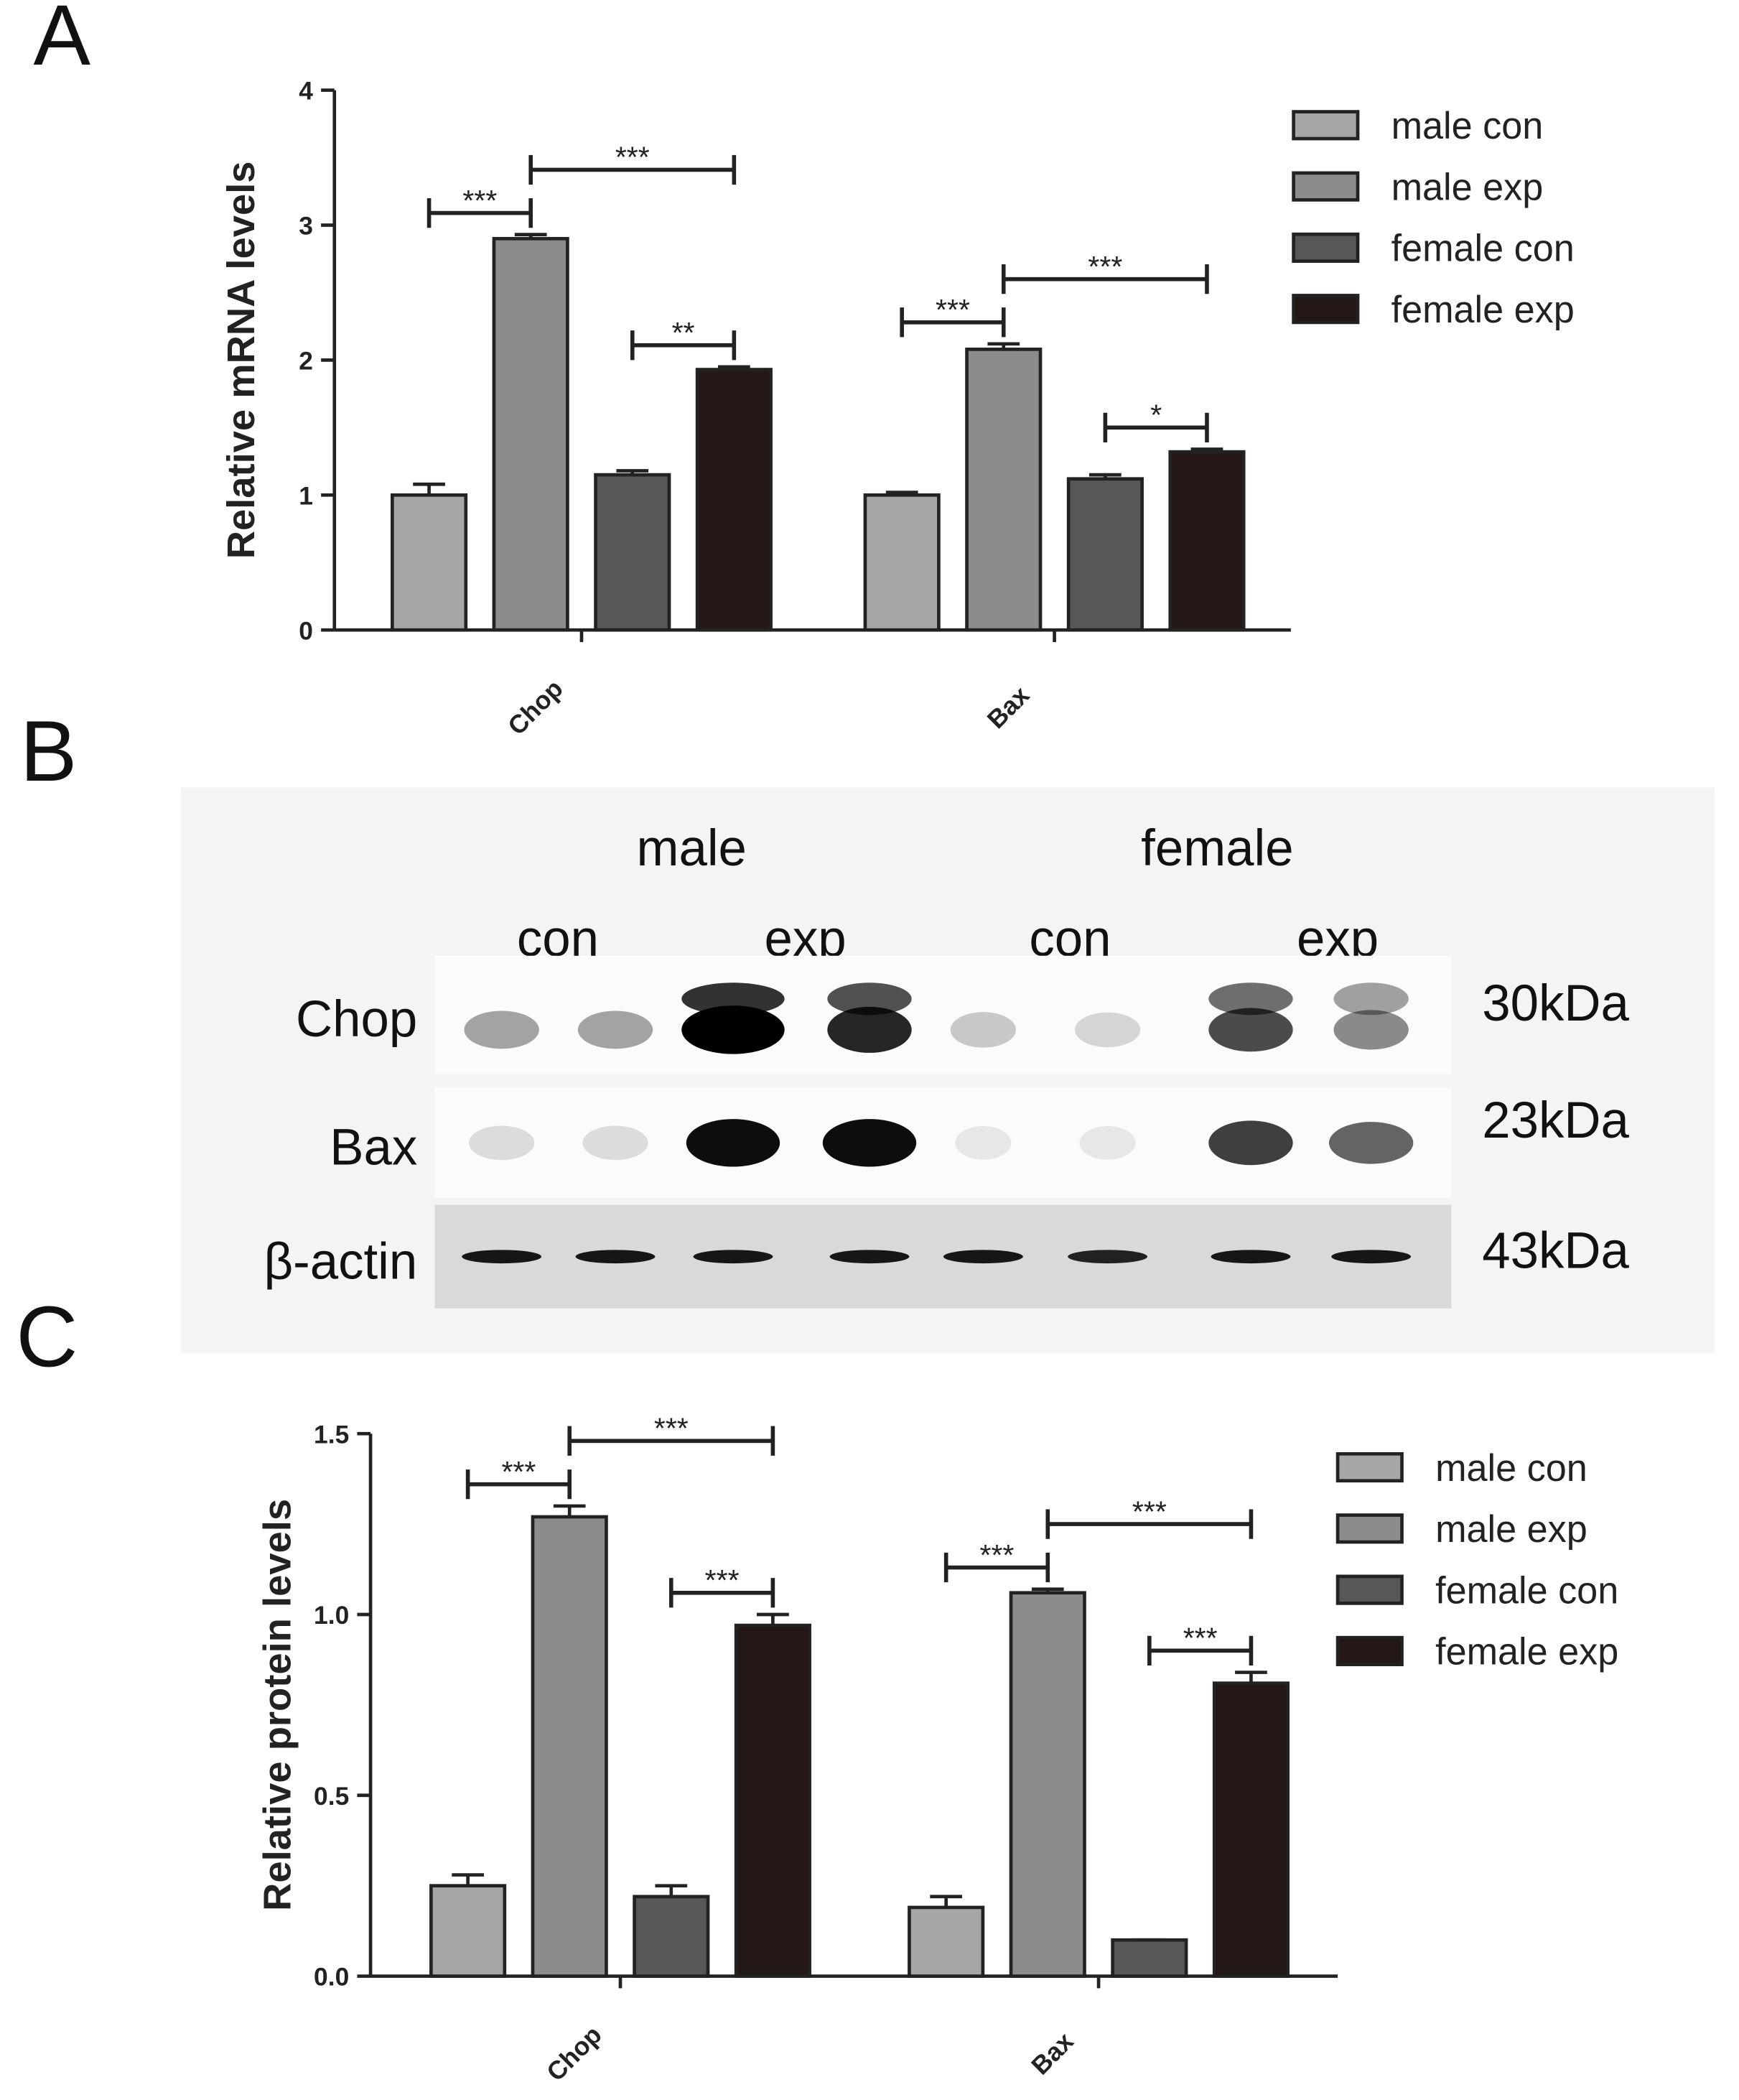  I want to click on panel-letter: B, so click(49, 751).